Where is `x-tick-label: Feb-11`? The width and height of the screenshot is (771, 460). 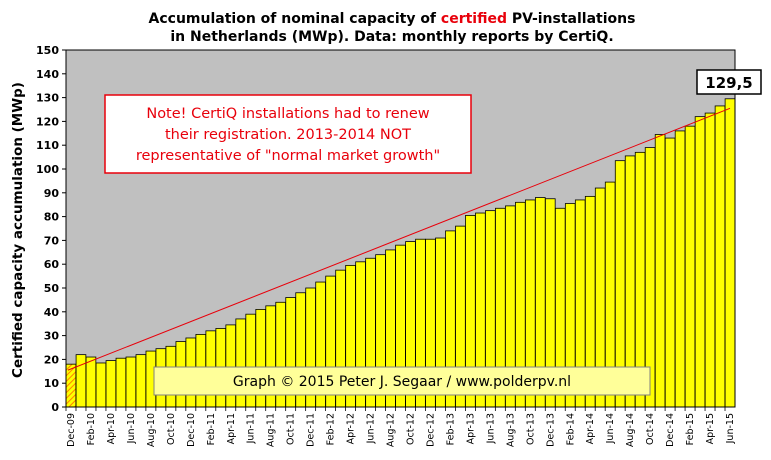
x-tick-label: Feb-11 is located at coordinates (211, 429).